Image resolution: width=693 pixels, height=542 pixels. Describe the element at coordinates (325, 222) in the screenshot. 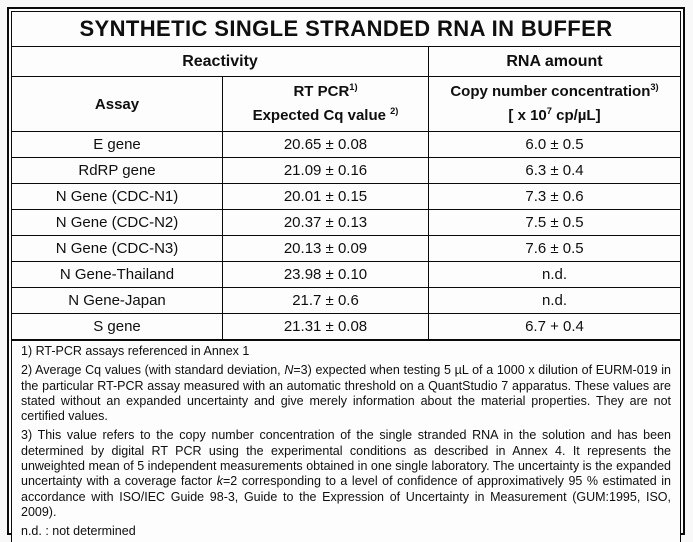

I see `cq-value-cell: 20.37 ± 0.13` at that location.